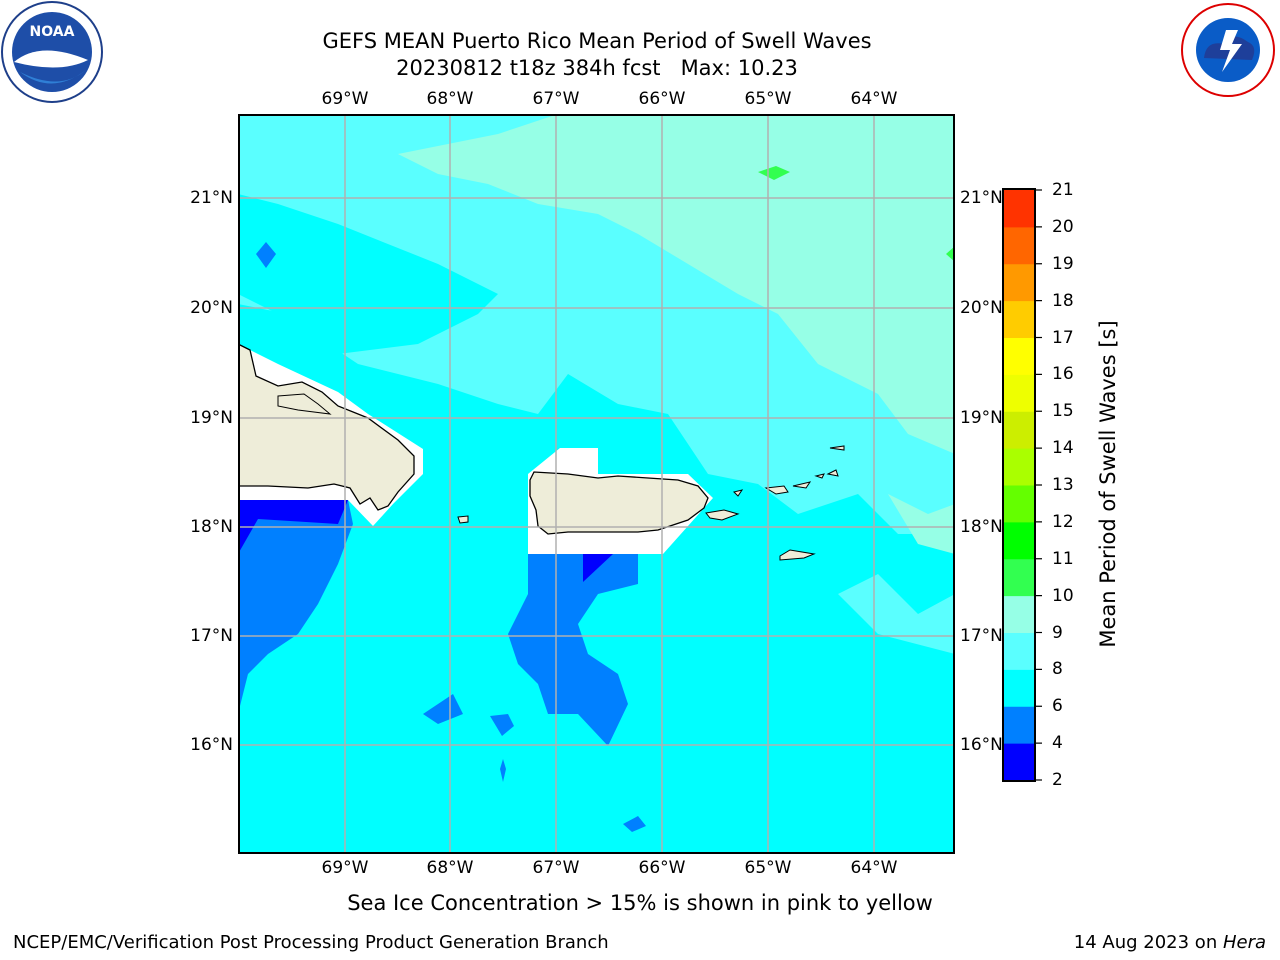  I want to click on colorbar, so click(1022, 485).